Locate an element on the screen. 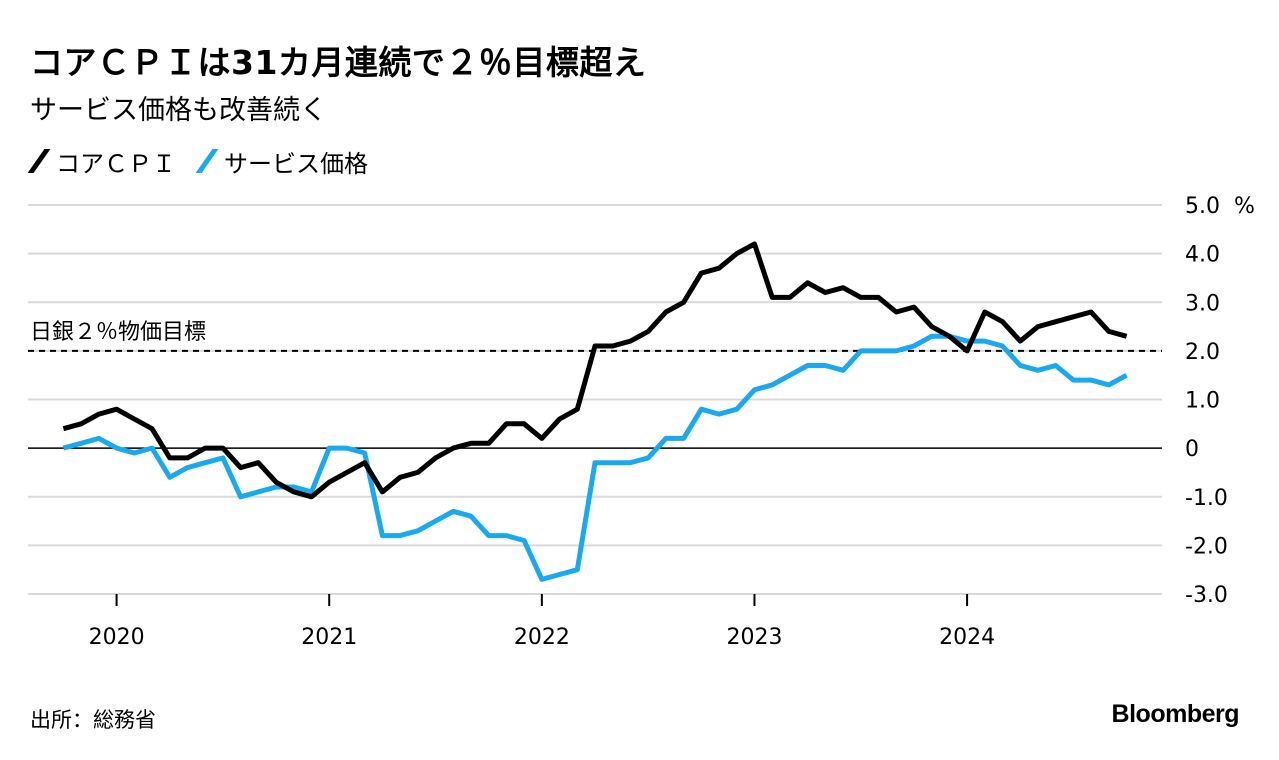  source-note: 出所：総務省 is located at coordinates (93, 720).